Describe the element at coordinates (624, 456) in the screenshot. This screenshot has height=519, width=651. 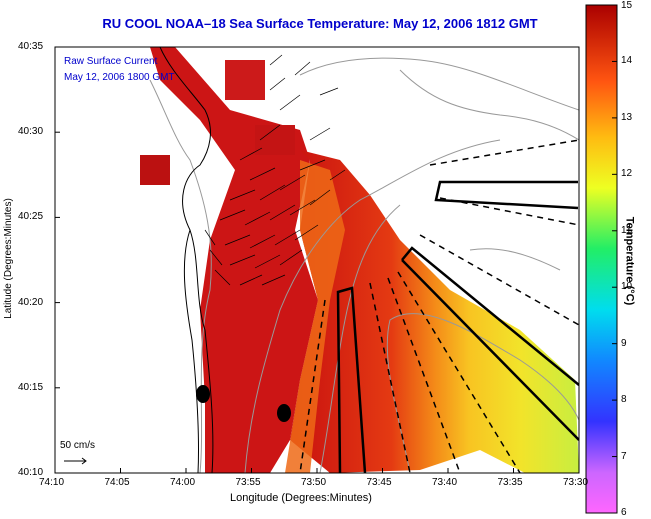
I see `colorbar-tick-label: 7` at that location.